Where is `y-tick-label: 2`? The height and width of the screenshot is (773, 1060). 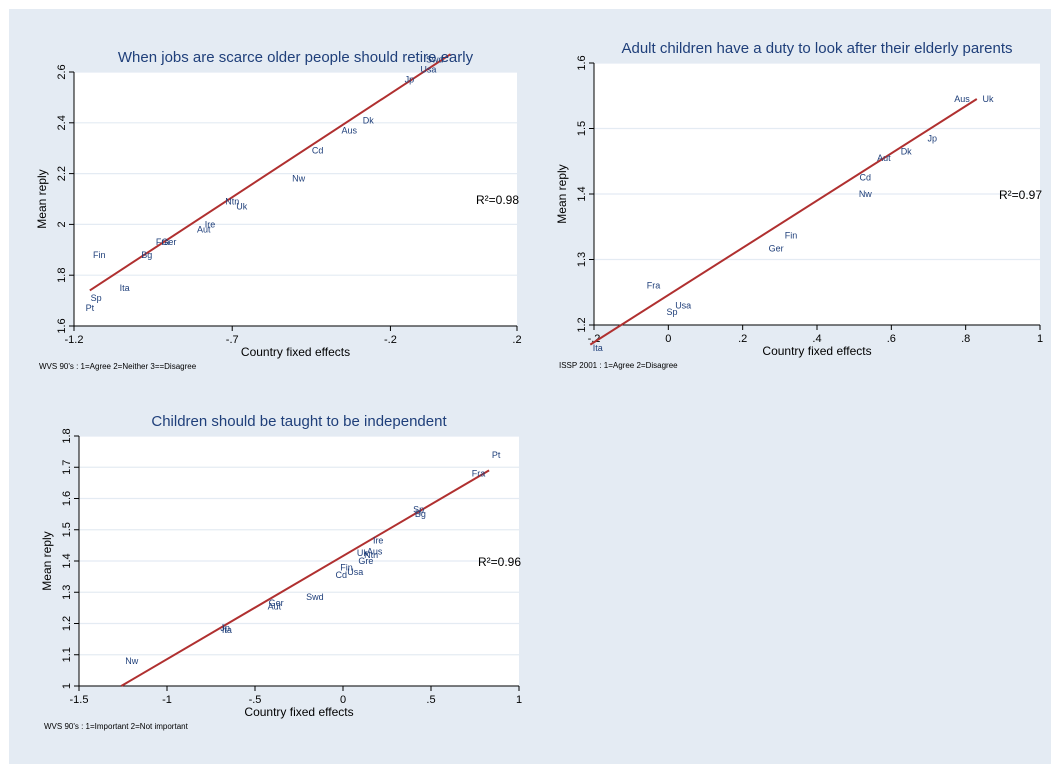
y-tick-label: 2 is located at coordinates (62, 224).